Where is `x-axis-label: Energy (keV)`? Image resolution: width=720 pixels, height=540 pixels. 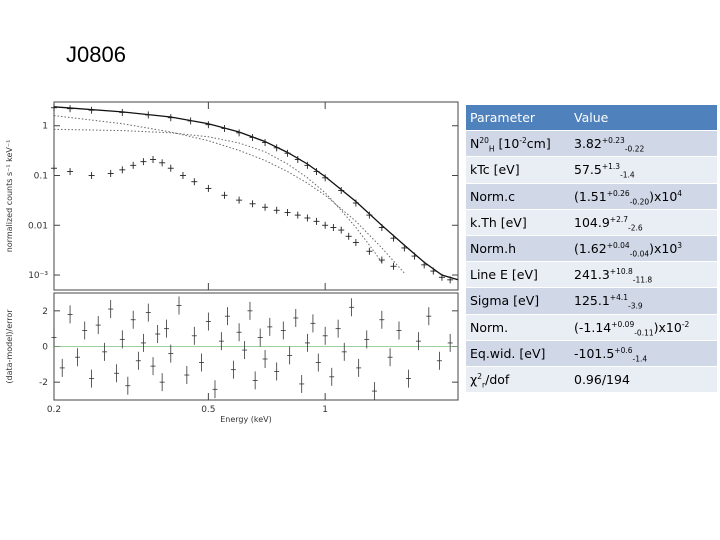
x-axis-label: Energy (keV) is located at coordinates (246, 419).